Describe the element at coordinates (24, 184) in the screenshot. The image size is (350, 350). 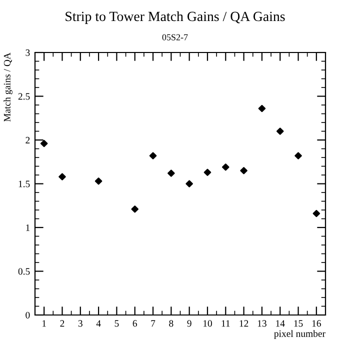
I see `y-tick-label: 1.5` at that location.